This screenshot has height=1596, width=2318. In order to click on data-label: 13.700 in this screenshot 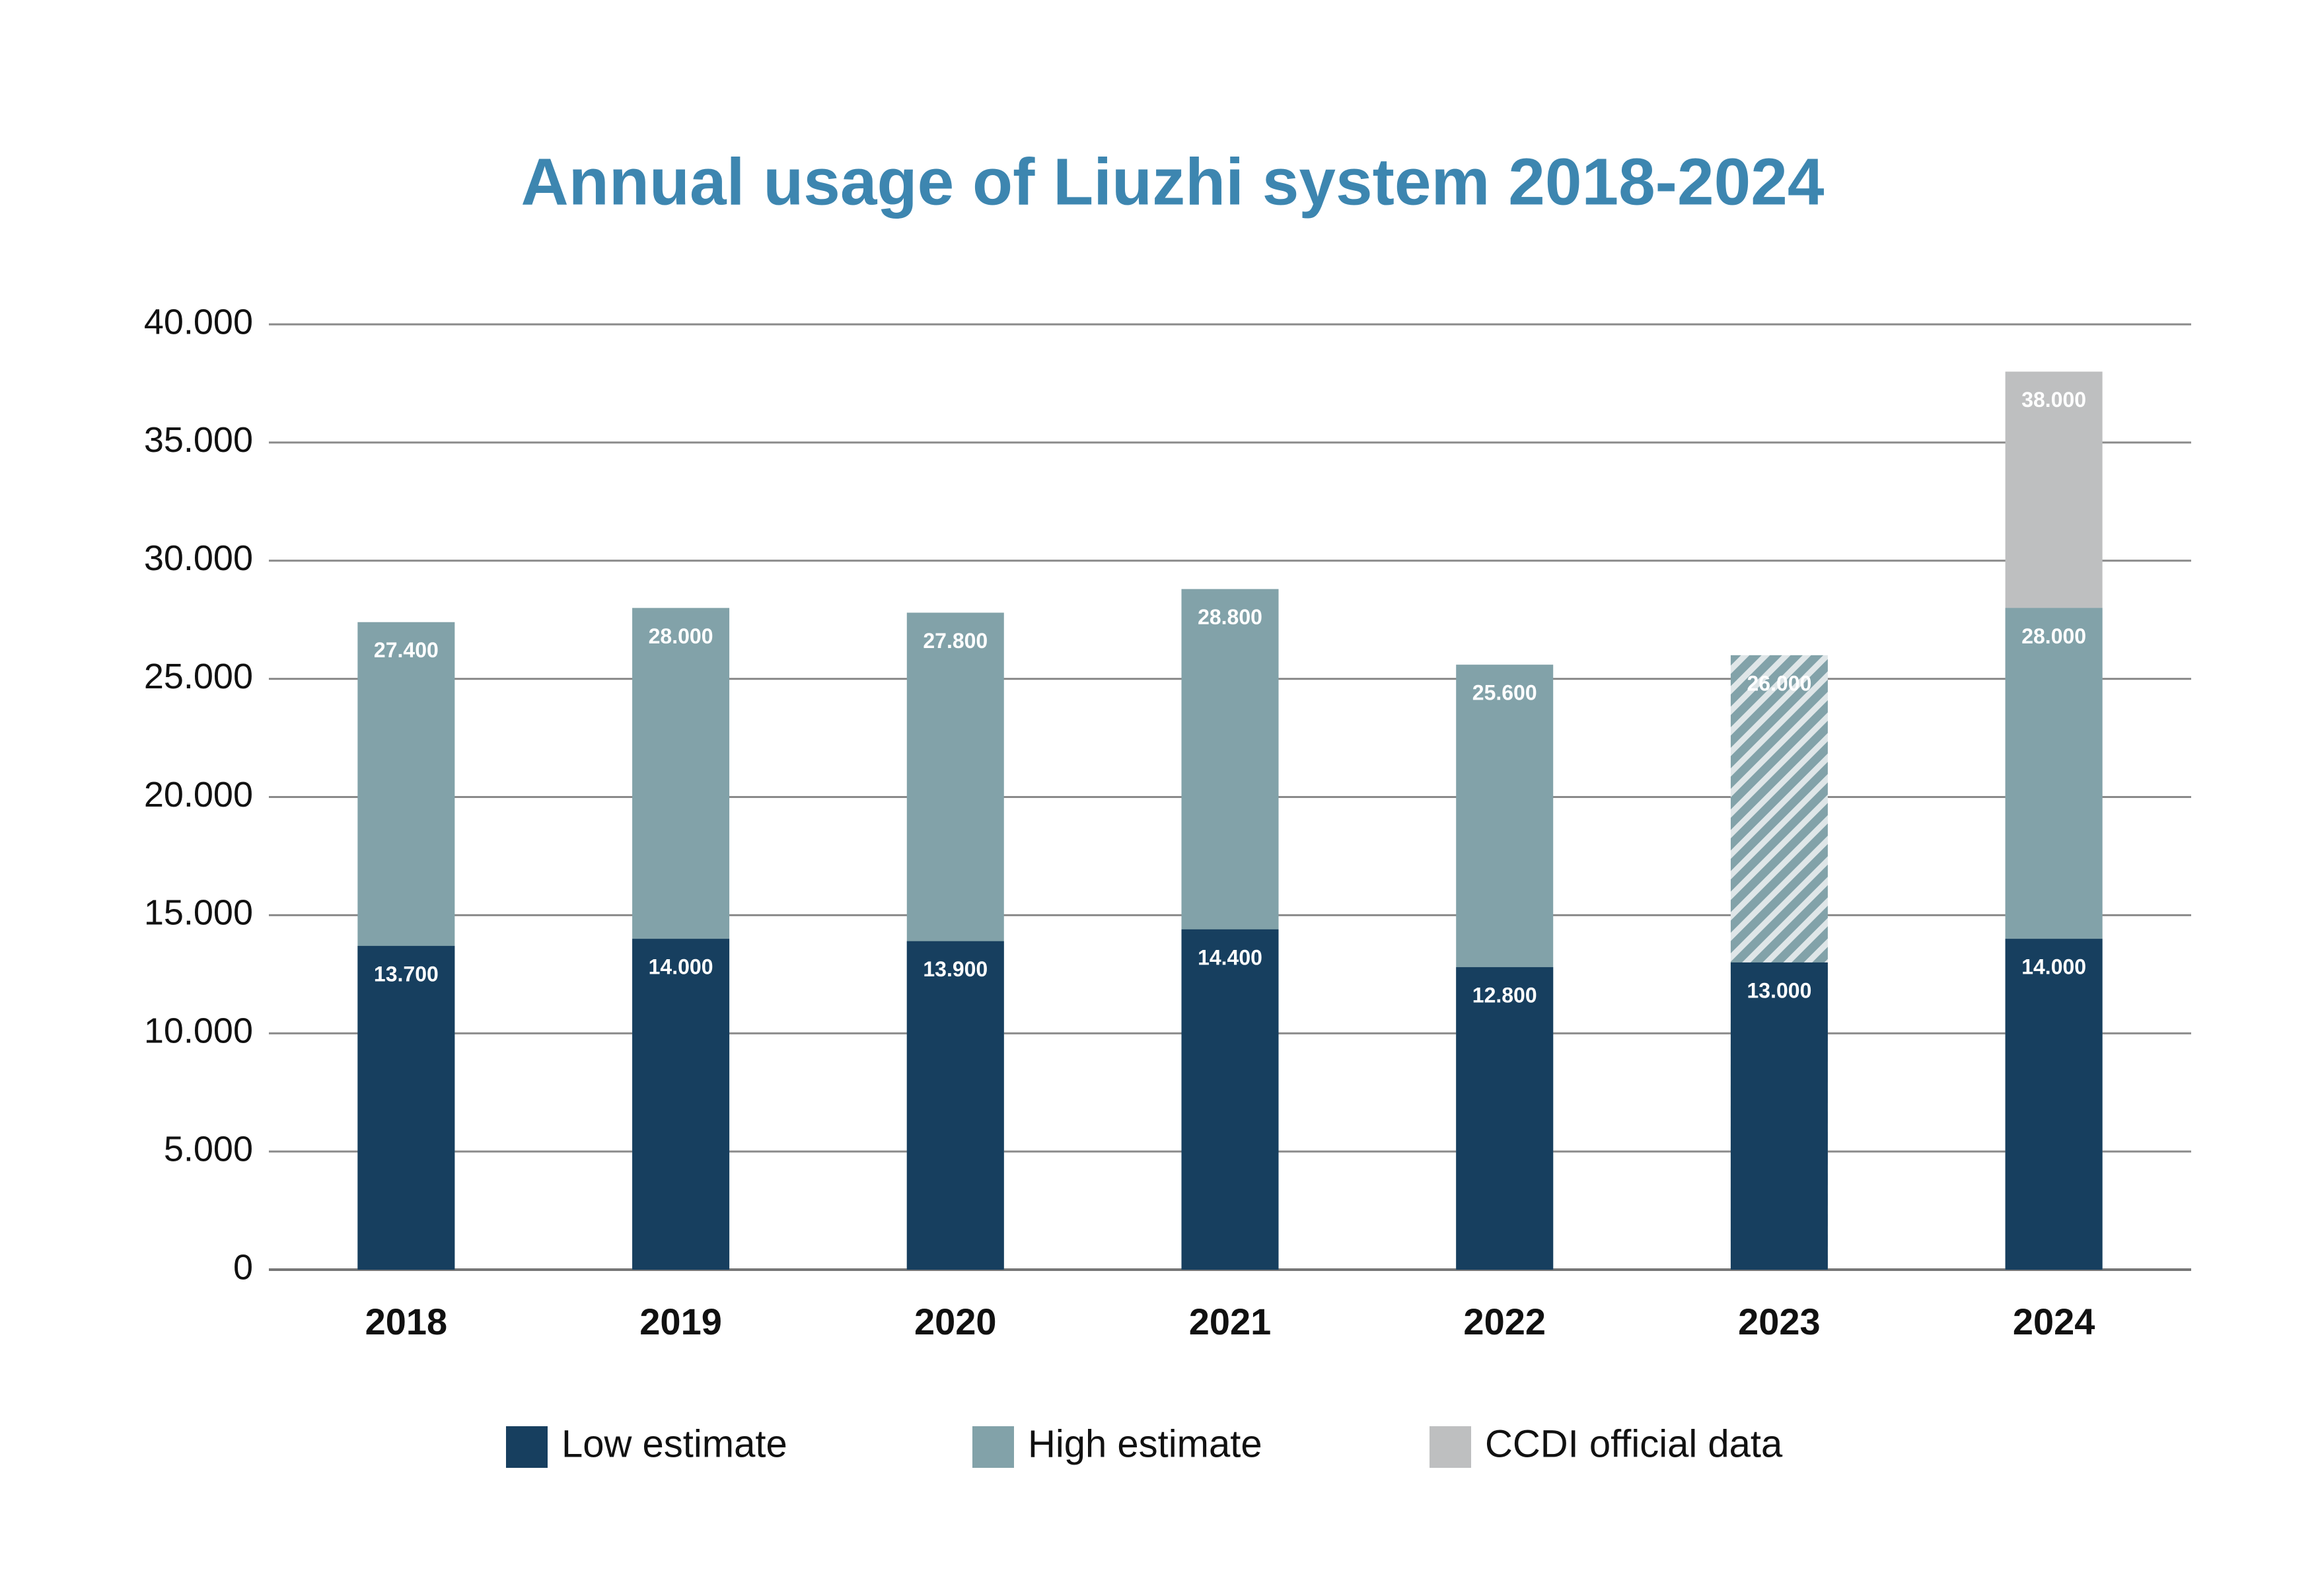, I will do `click(406, 974)`.